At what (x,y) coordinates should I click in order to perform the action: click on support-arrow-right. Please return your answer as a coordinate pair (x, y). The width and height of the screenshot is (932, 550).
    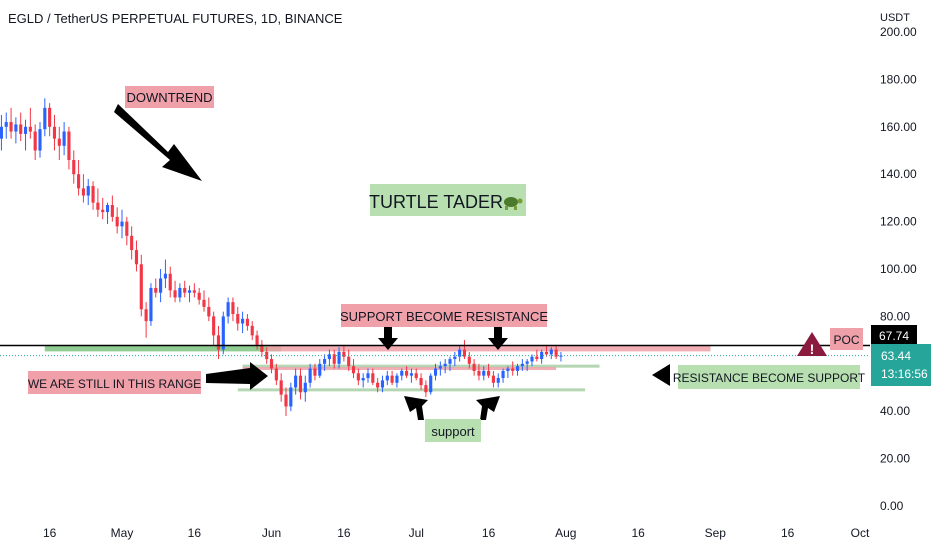
    Looking at the image, I should click on (488, 408).